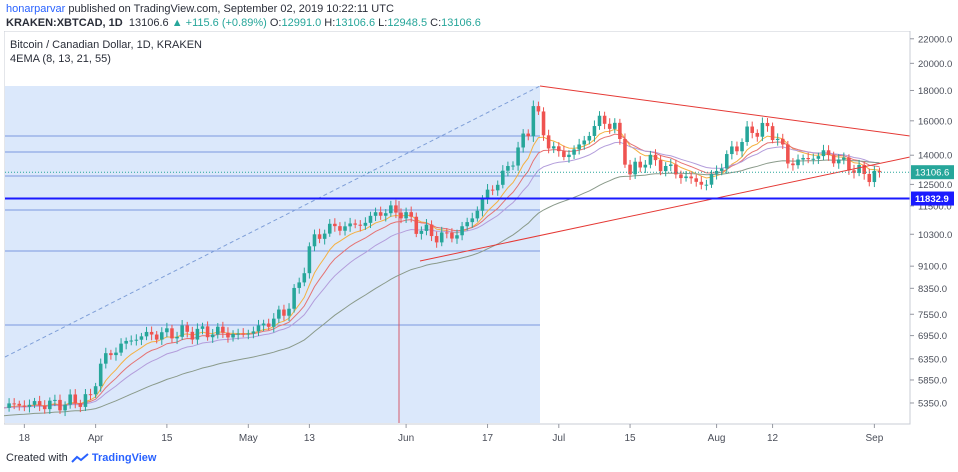 The height and width of the screenshot is (472, 958). I want to click on y-tick-label: 18000.0, so click(935, 91).